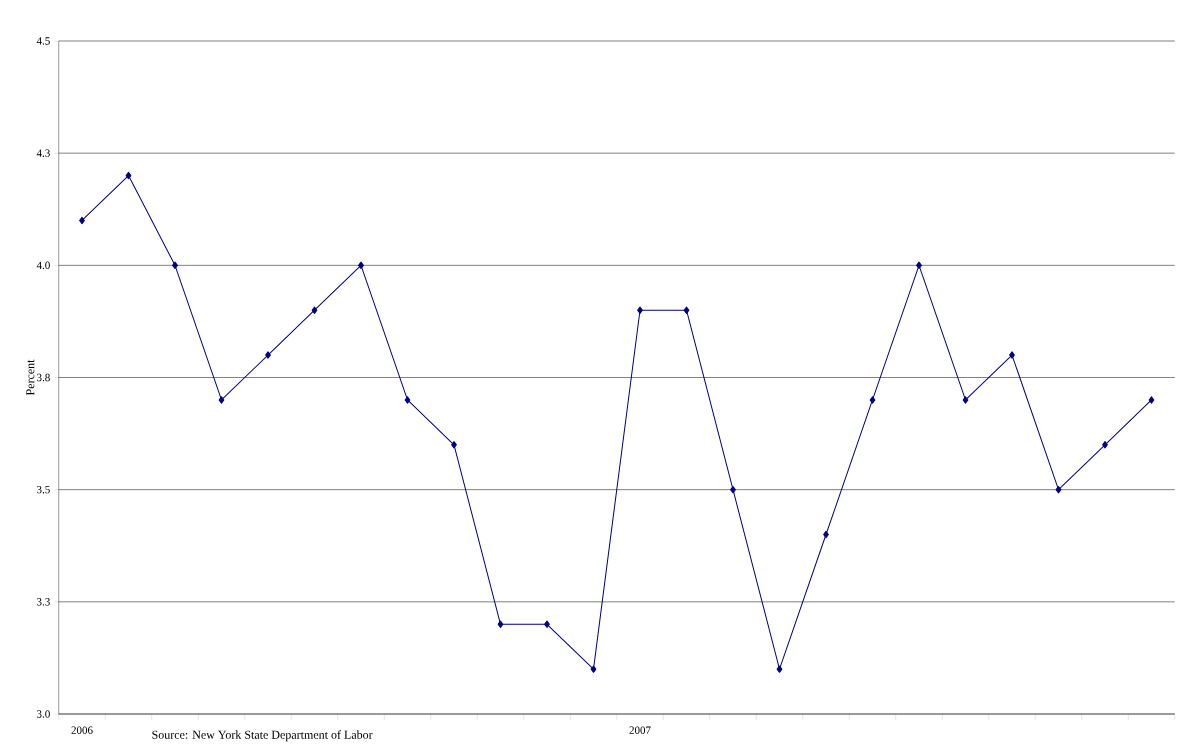 The width and height of the screenshot is (1201, 755). I want to click on x-tick-label: 2006, so click(82, 730).